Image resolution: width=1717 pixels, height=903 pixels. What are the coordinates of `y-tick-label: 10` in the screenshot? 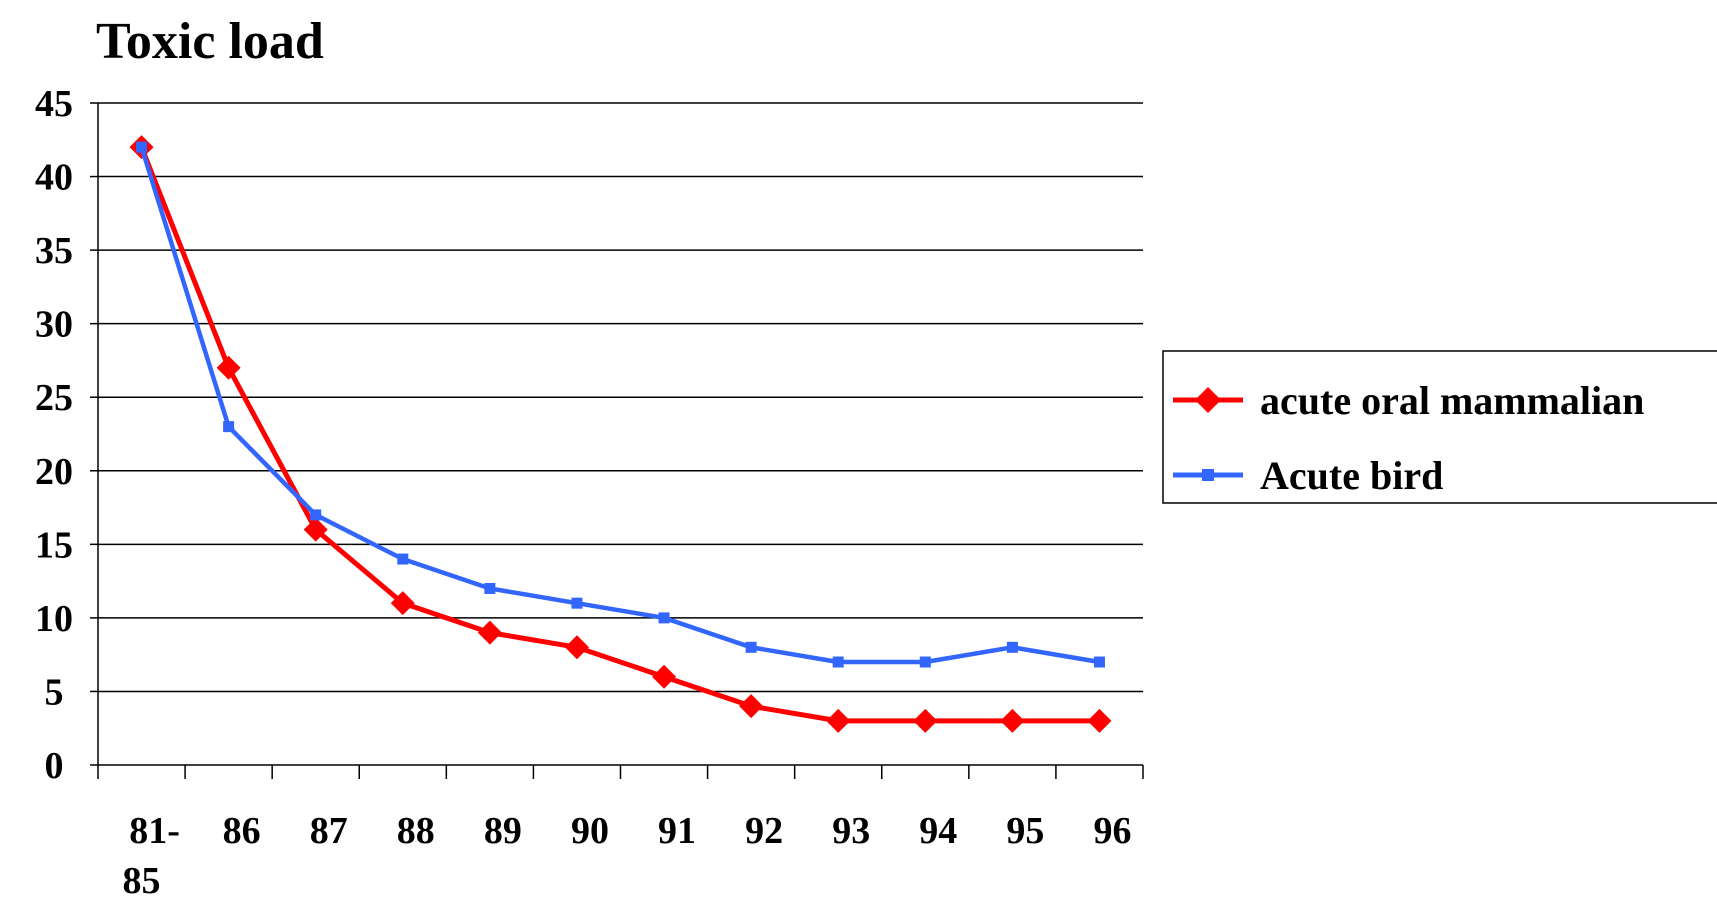 It's located at (54, 619).